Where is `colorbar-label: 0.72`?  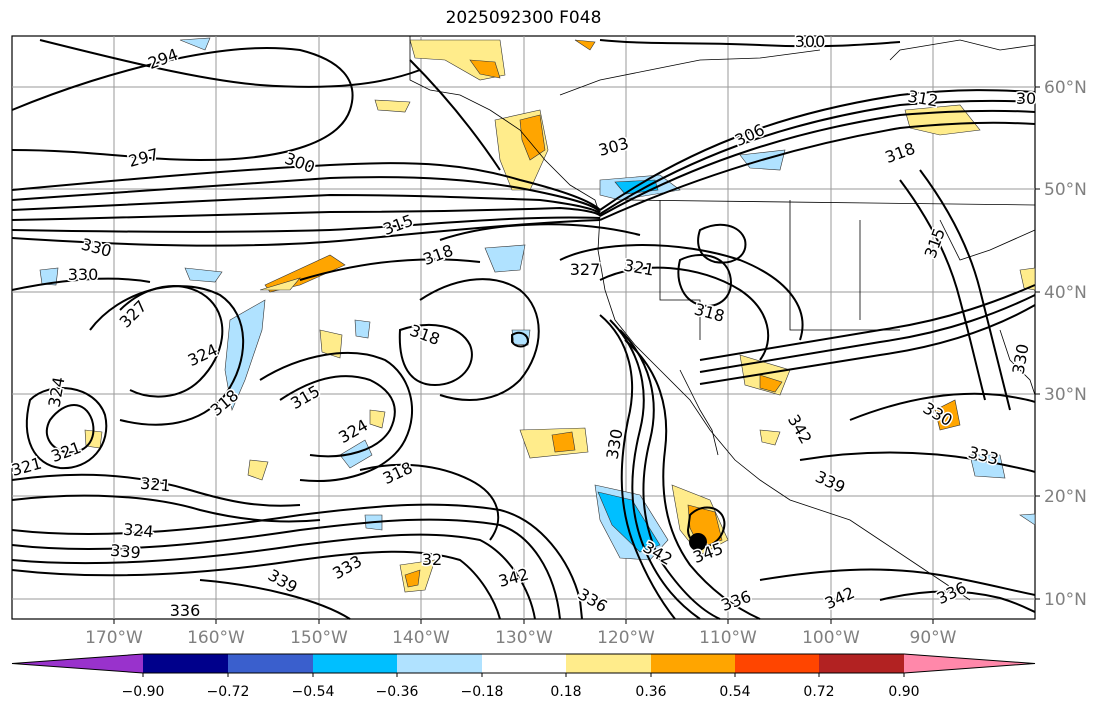
colorbar-label: 0.72 is located at coordinates (818, 692).